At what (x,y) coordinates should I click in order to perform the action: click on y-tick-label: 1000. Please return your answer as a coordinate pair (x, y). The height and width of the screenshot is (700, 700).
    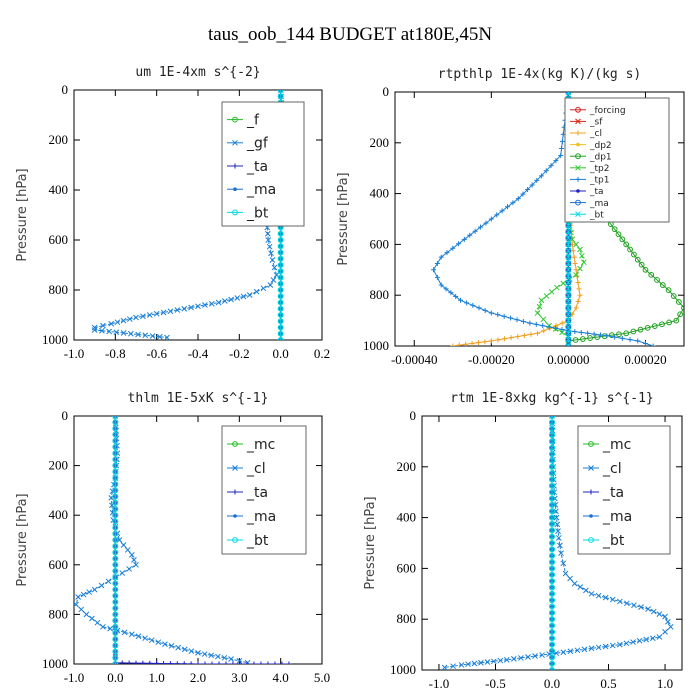
    Looking at the image, I should click on (55, 339).